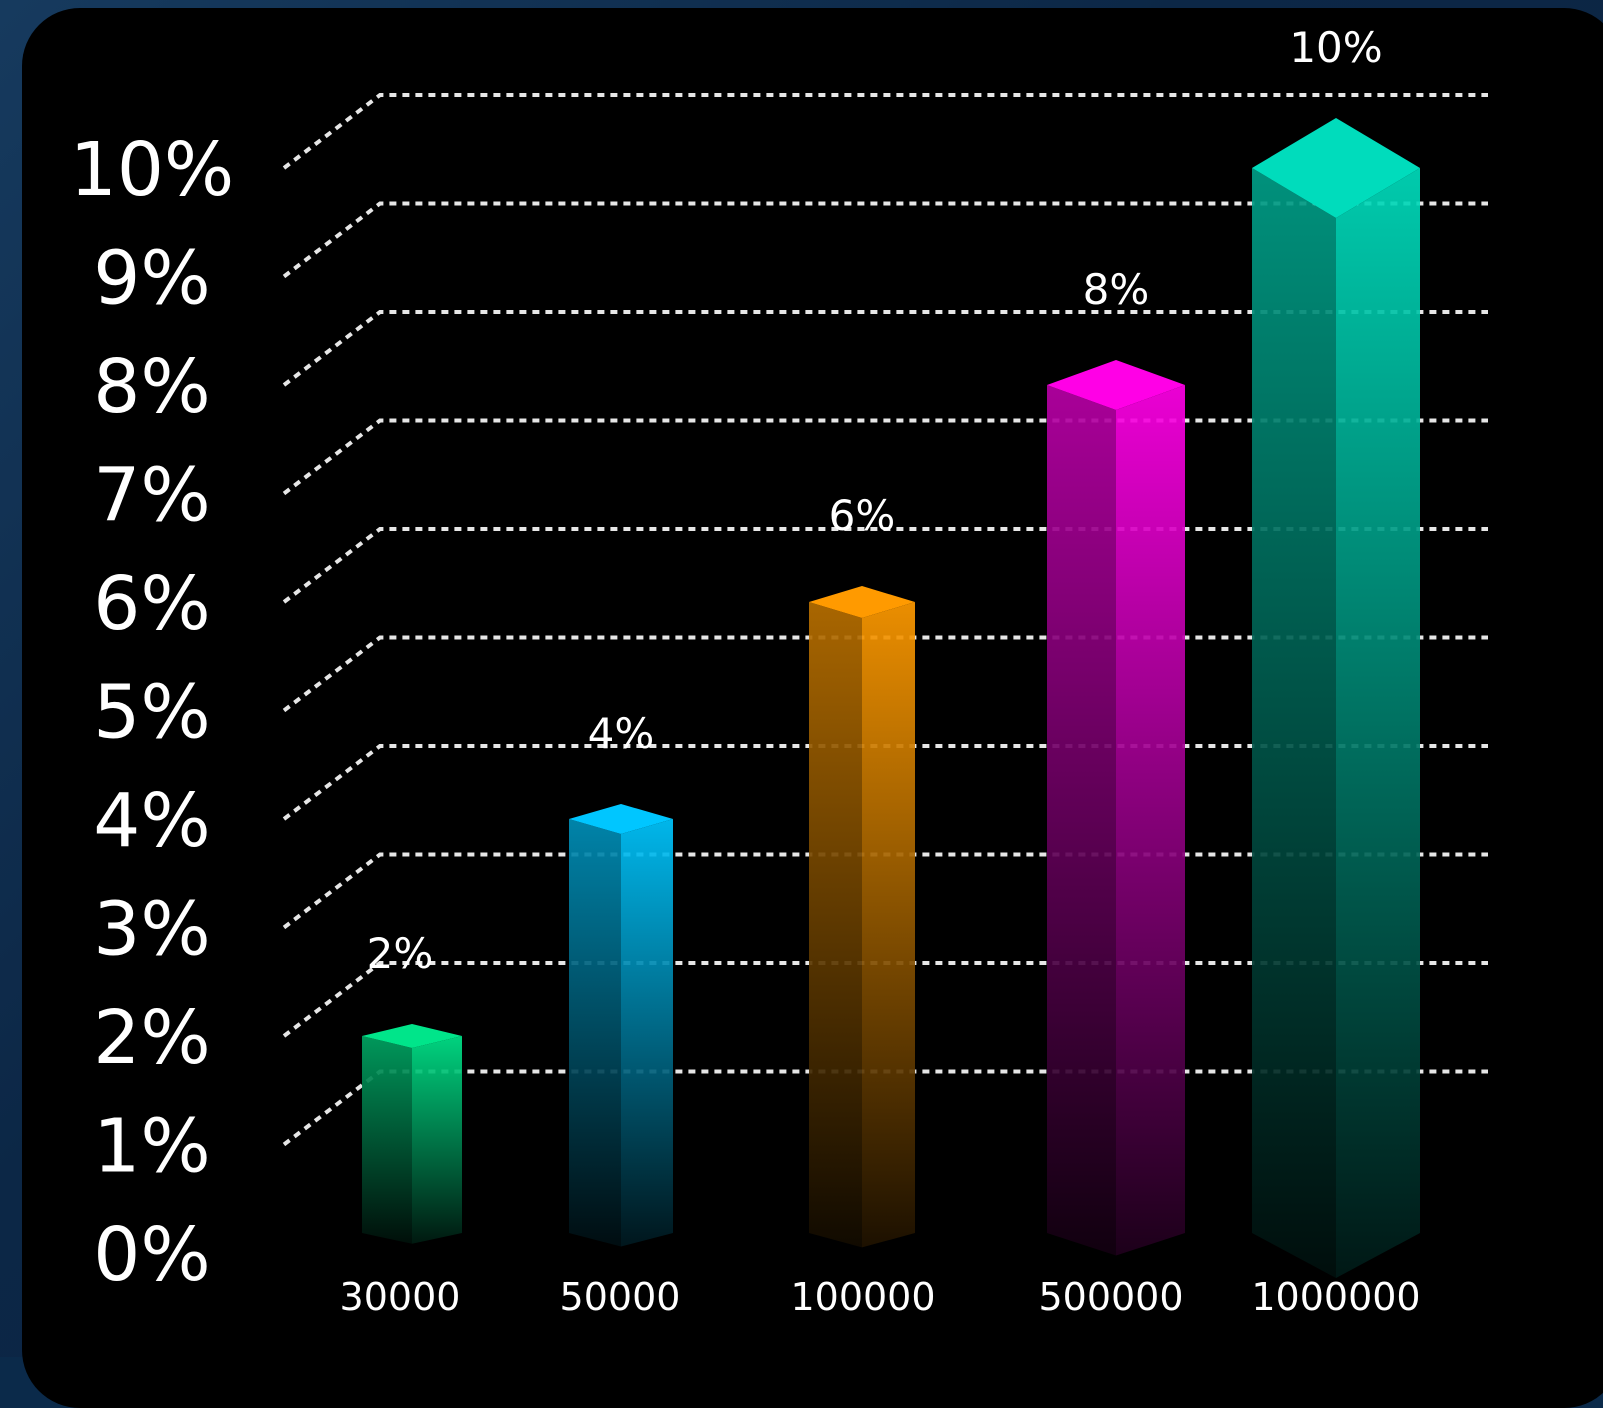  Describe the element at coordinates (151, 1038) in the screenshot. I see `y-tick-label: 2%` at that location.